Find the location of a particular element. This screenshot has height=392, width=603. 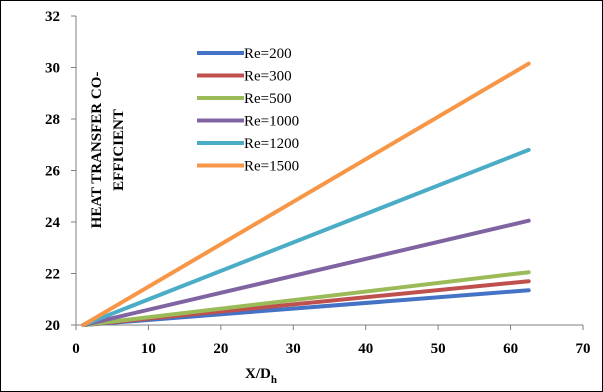

legend-label: Re=1200 is located at coordinates (271, 144).